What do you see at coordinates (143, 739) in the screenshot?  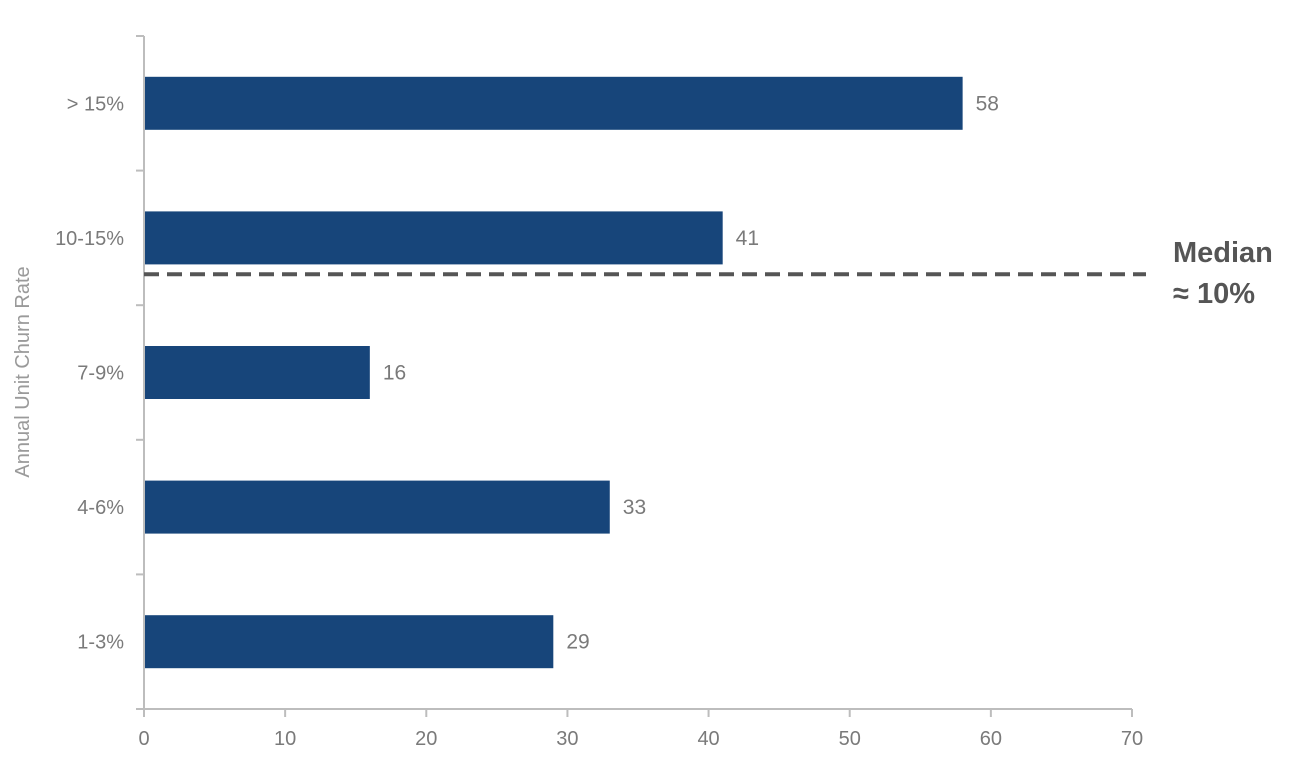 I see `x-tick-label: 0` at bounding box center [143, 739].